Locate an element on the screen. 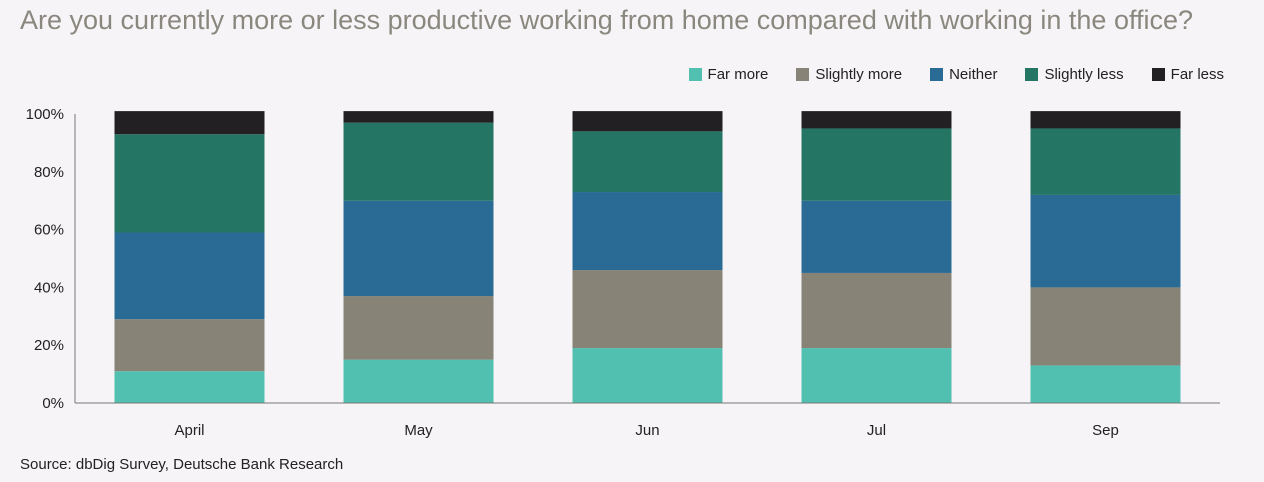 The image size is (1264, 482). legend-item-neither: Neither is located at coordinates (963, 74).